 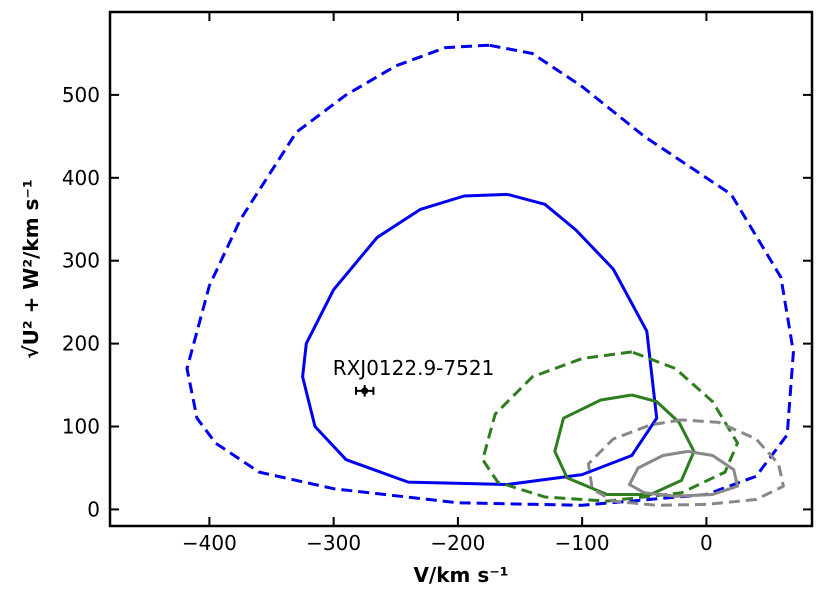 What do you see at coordinates (457, 543) in the screenshot?
I see `x-tick-label: −200` at bounding box center [457, 543].